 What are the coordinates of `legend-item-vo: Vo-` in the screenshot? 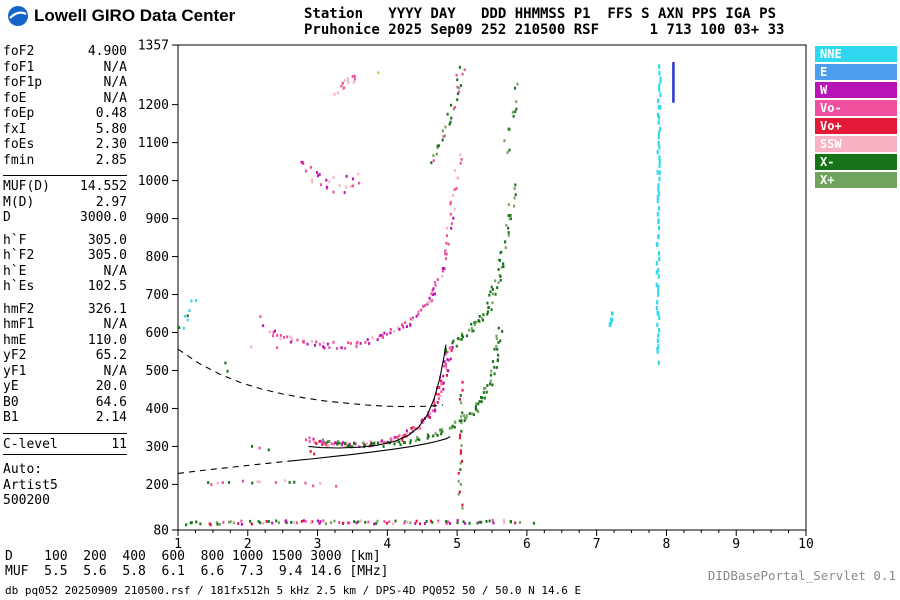 It's located at (856, 108).